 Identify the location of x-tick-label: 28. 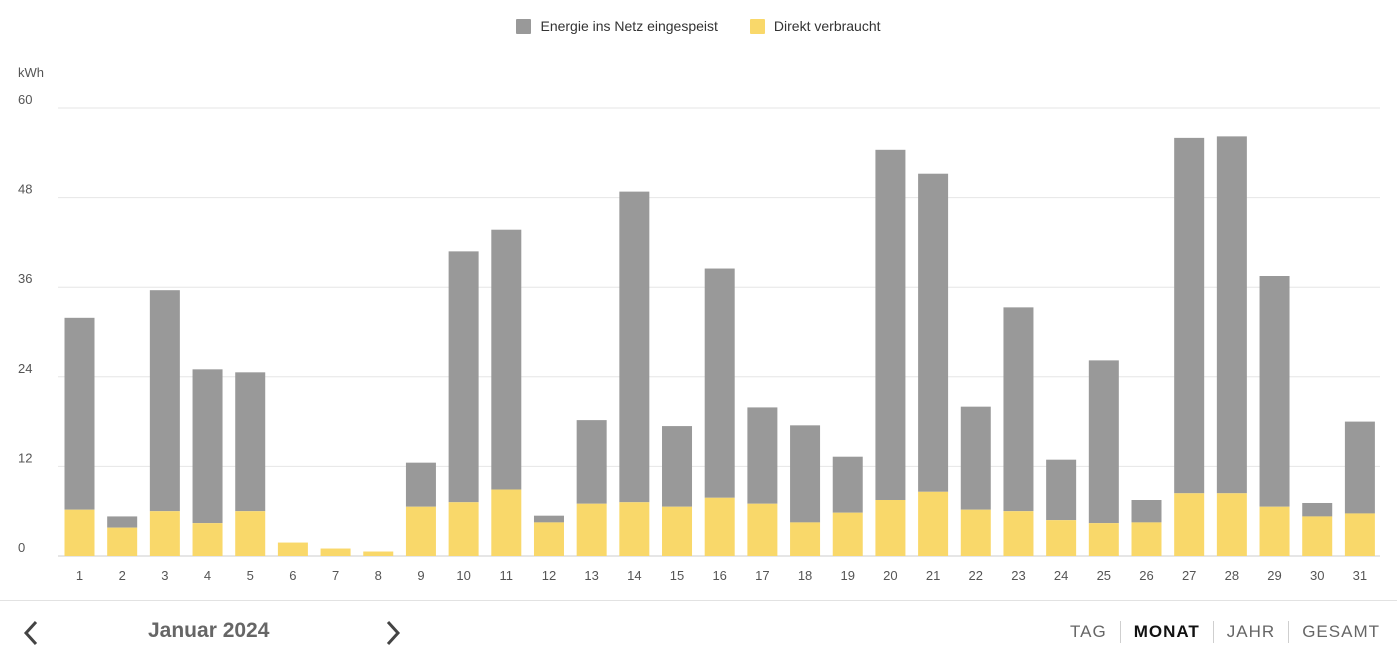
(1232, 575).